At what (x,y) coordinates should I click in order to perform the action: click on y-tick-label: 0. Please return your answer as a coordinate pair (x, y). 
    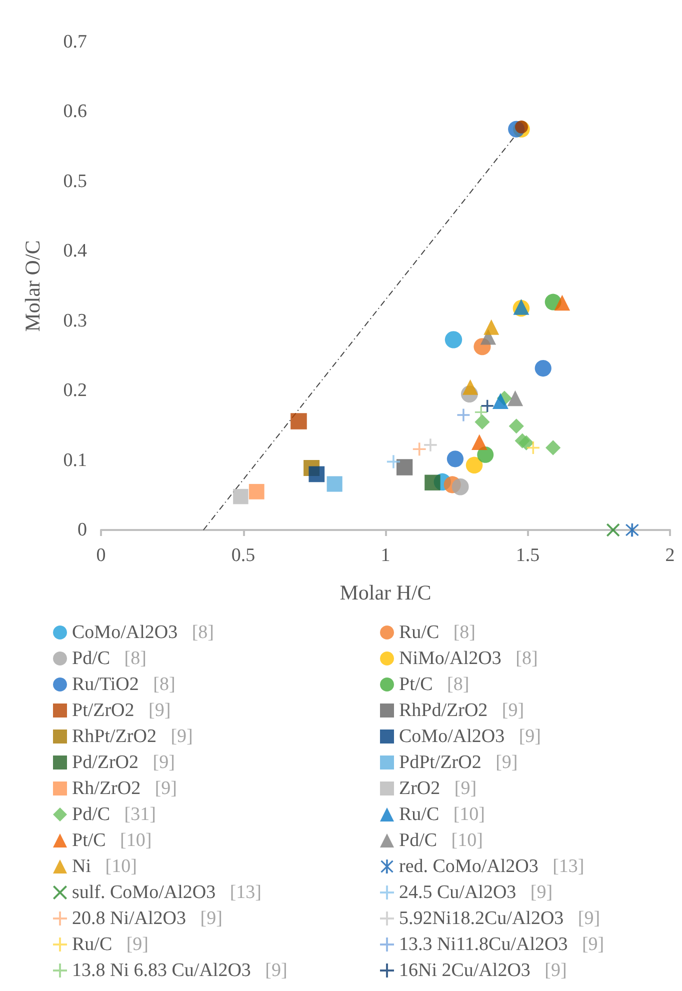
    Looking at the image, I should click on (82, 530).